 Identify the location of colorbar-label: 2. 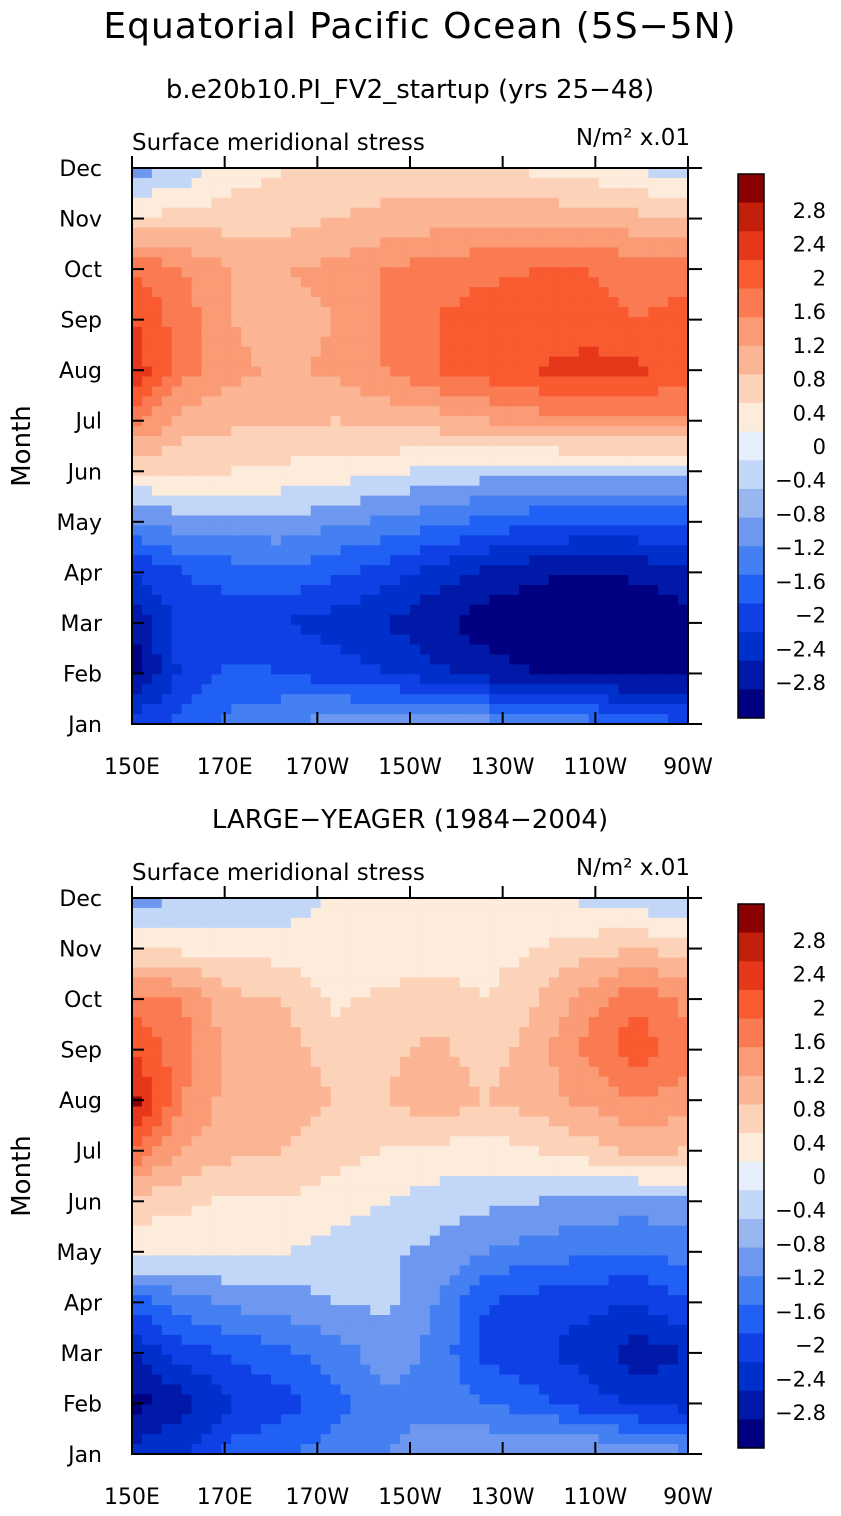
(819, 278).